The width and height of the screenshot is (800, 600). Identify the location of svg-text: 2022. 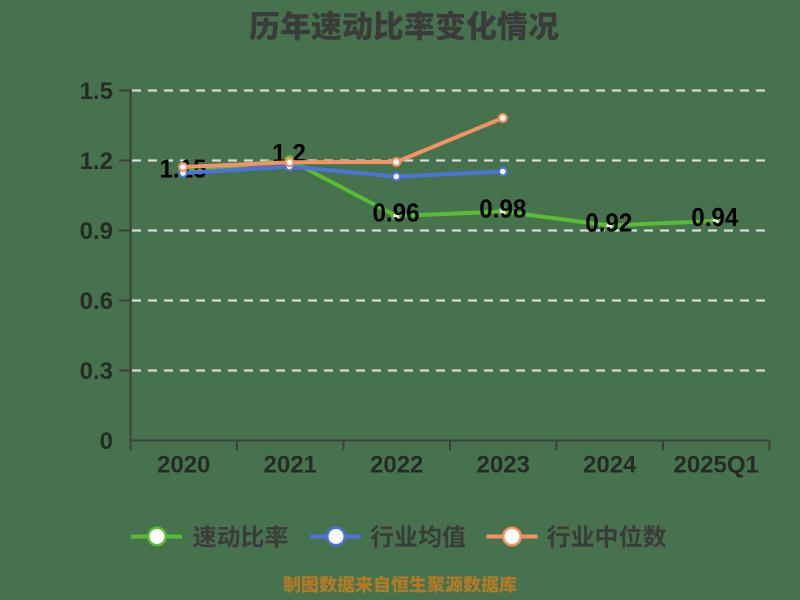
(396, 465).